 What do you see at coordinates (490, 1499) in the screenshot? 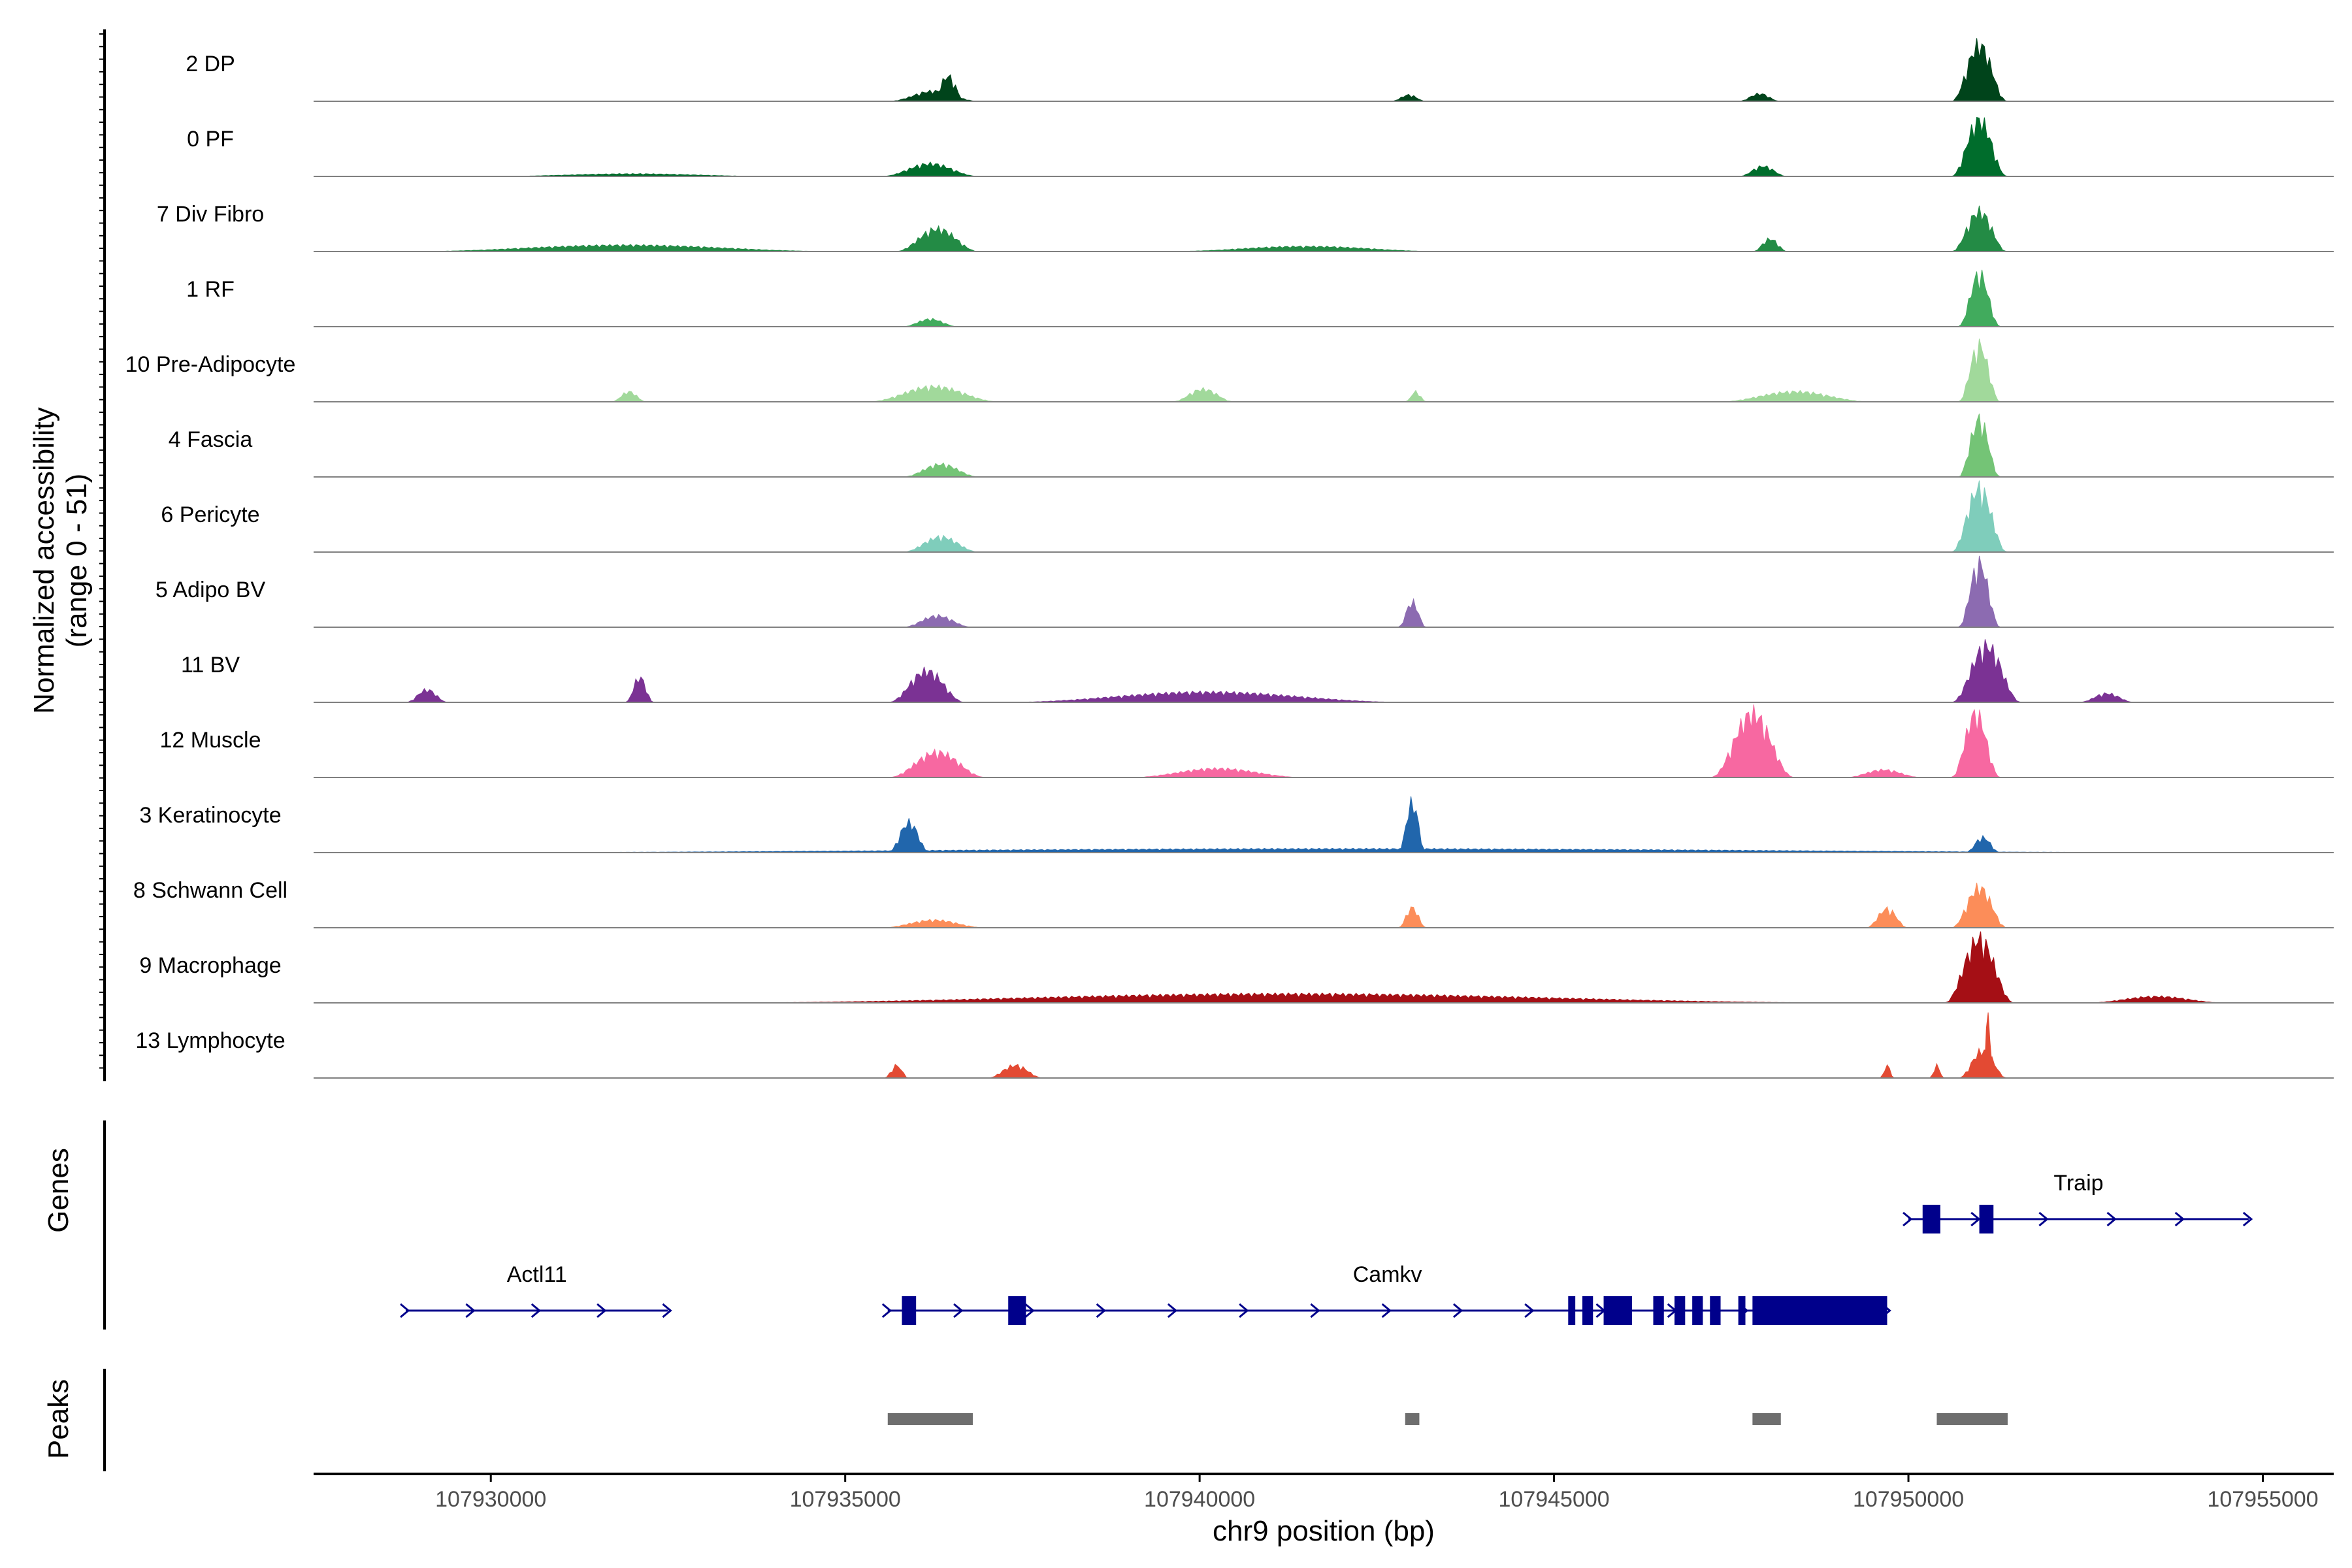
I see `x-tick-label: 107930000` at bounding box center [490, 1499].